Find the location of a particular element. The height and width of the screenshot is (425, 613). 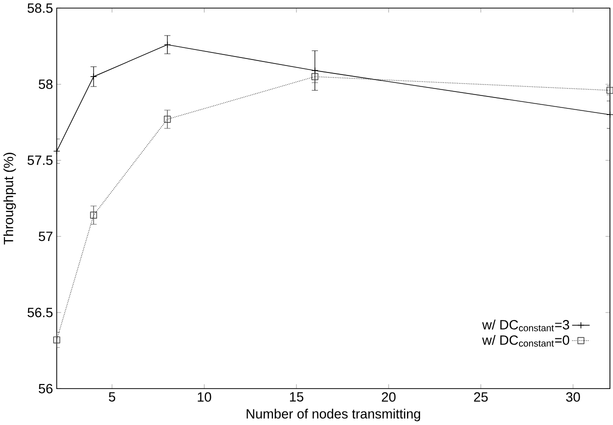

x-axis-title: Number of nodes transmitting is located at coordinates (333, 415).